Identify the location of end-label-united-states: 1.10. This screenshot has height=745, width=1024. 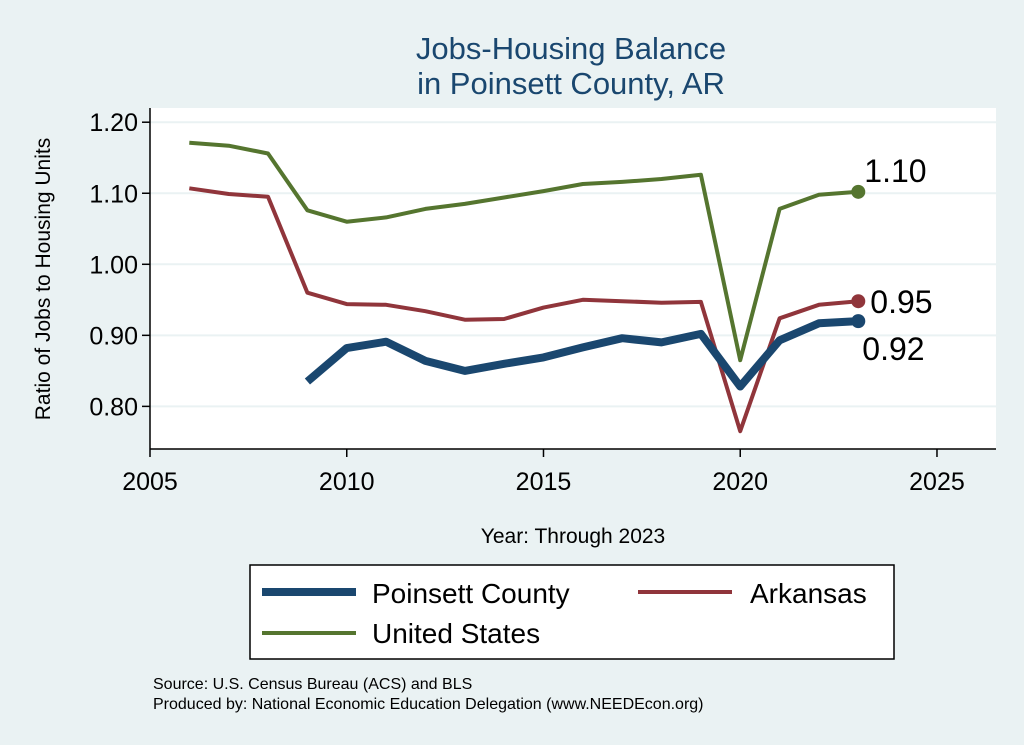
(895, 171).